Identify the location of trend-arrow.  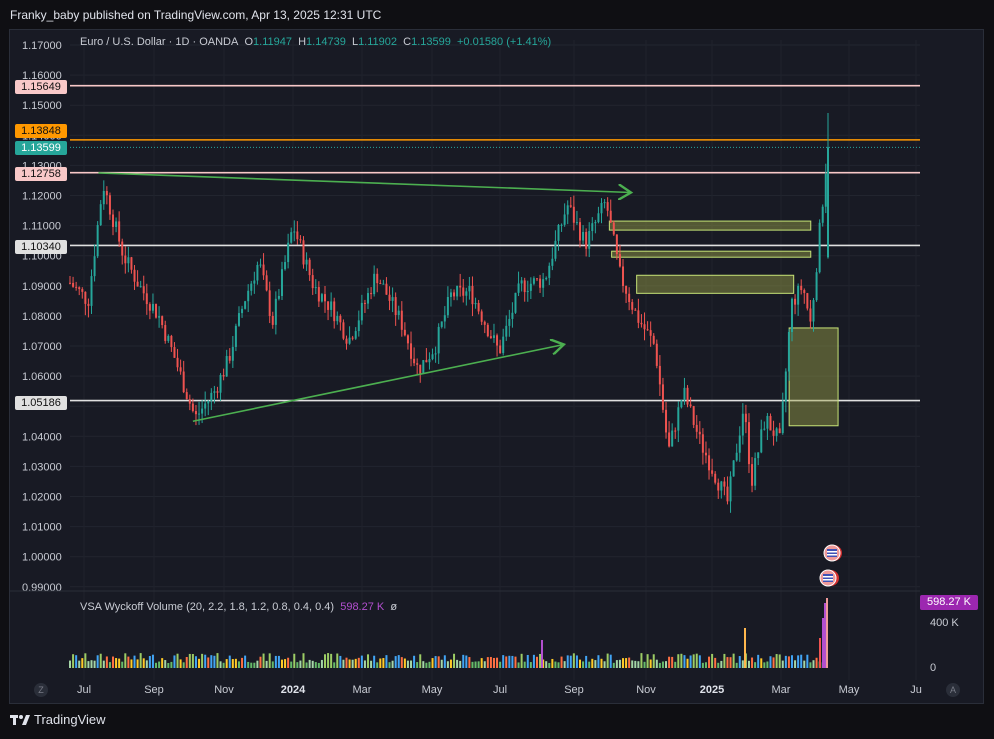
(378, 383).